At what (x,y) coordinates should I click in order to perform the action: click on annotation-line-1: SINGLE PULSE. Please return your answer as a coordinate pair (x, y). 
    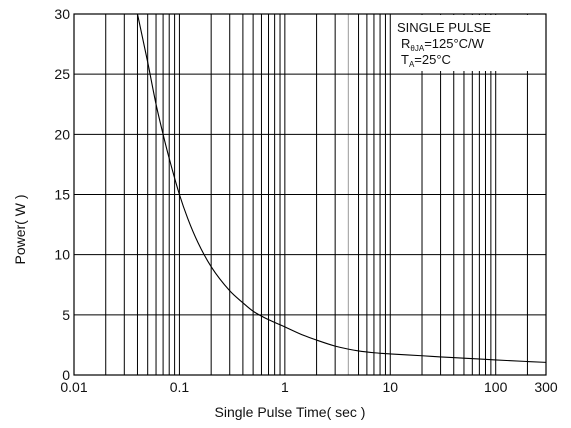
    Looking at the image, I should click on (444, 27).